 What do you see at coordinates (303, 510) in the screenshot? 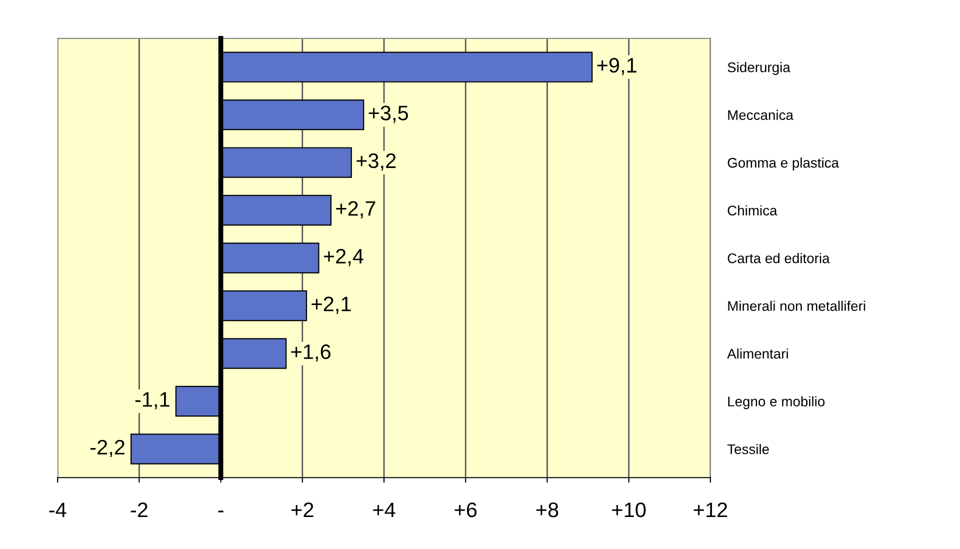
I see `x-tick-label: +2` at bounding box center [303, 510].